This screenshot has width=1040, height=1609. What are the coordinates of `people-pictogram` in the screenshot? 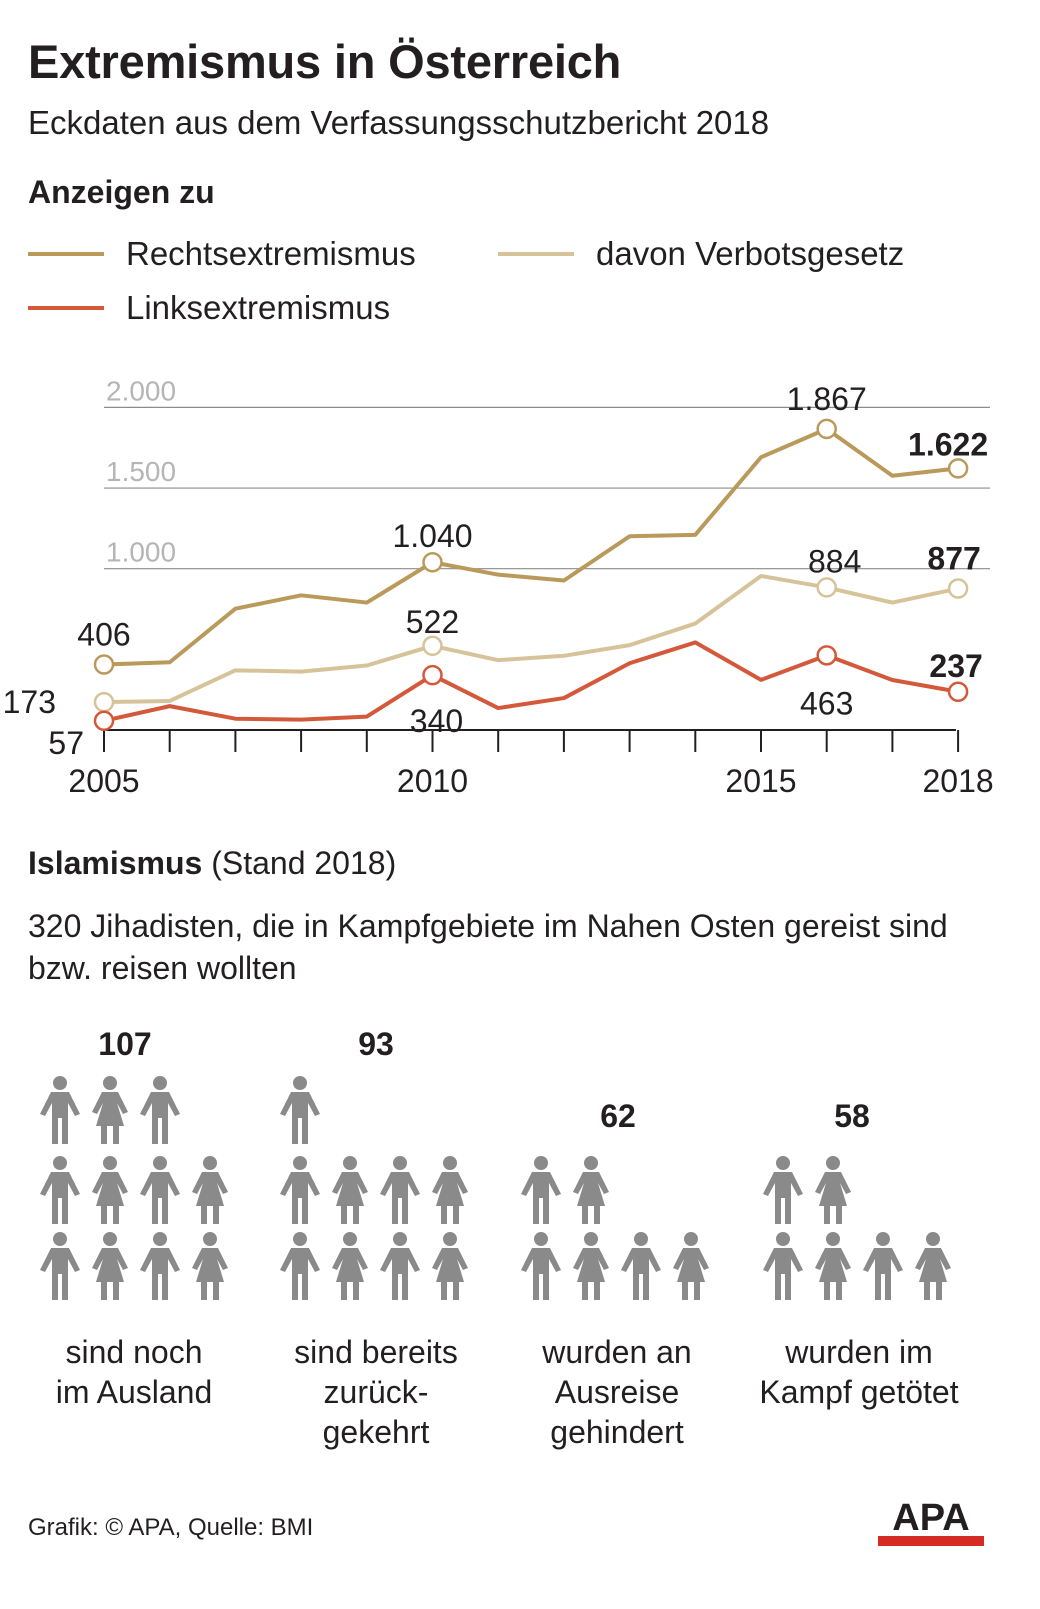 It's located at (495, 1188).